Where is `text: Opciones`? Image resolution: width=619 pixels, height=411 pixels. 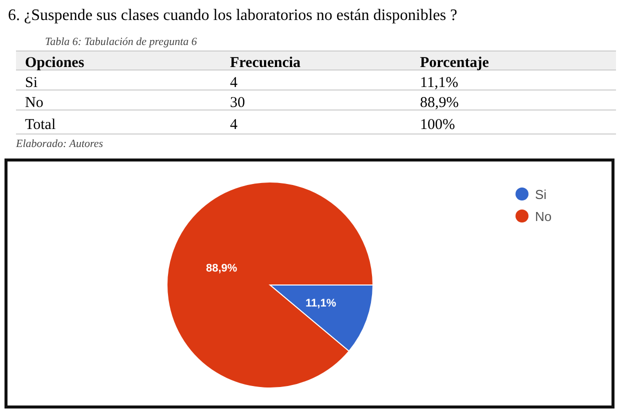 text: Opciones is located at coordinates (54, 63).